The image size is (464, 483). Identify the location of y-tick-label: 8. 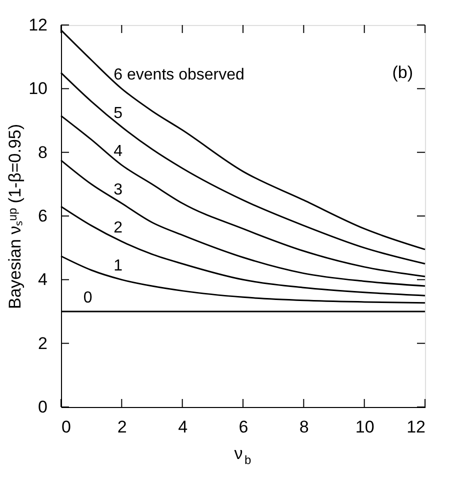
(43, 152).